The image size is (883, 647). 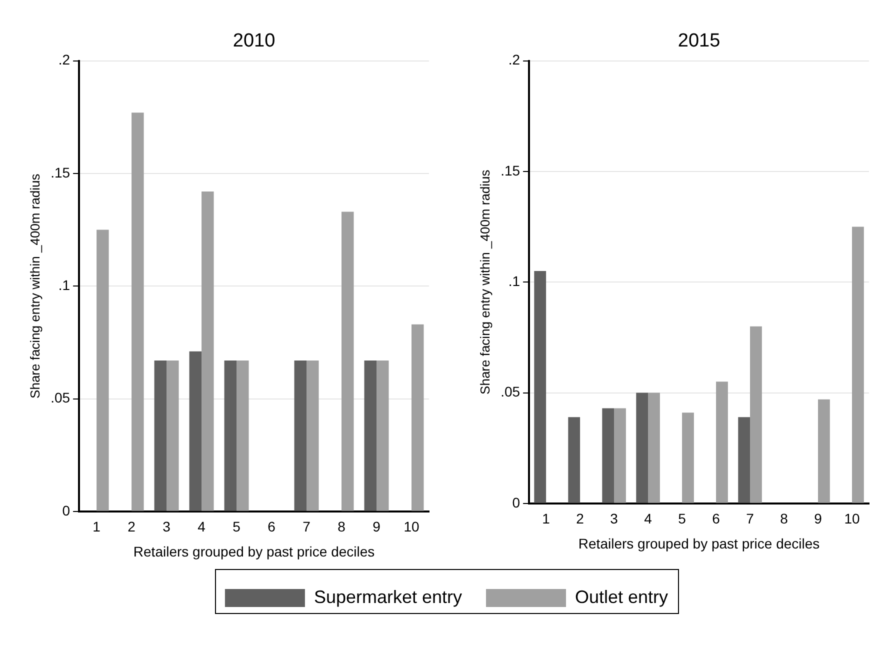 What do you see at coordinates (621, 596) in the screenshot?
I see `legend-label: Outlet entry` at bounding box center [621, 596].